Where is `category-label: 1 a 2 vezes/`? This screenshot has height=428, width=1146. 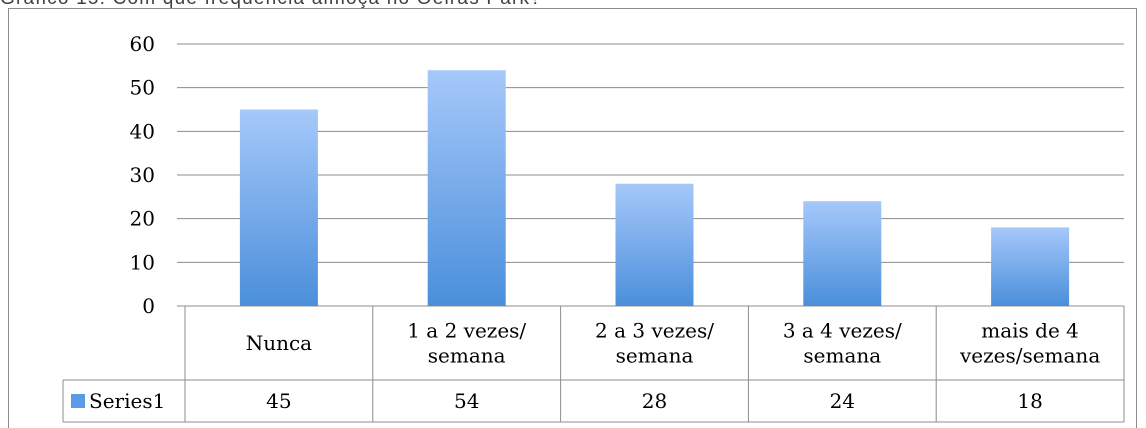
category-label: 1 a 2 vezes/ is located at coordinates (466, 331).